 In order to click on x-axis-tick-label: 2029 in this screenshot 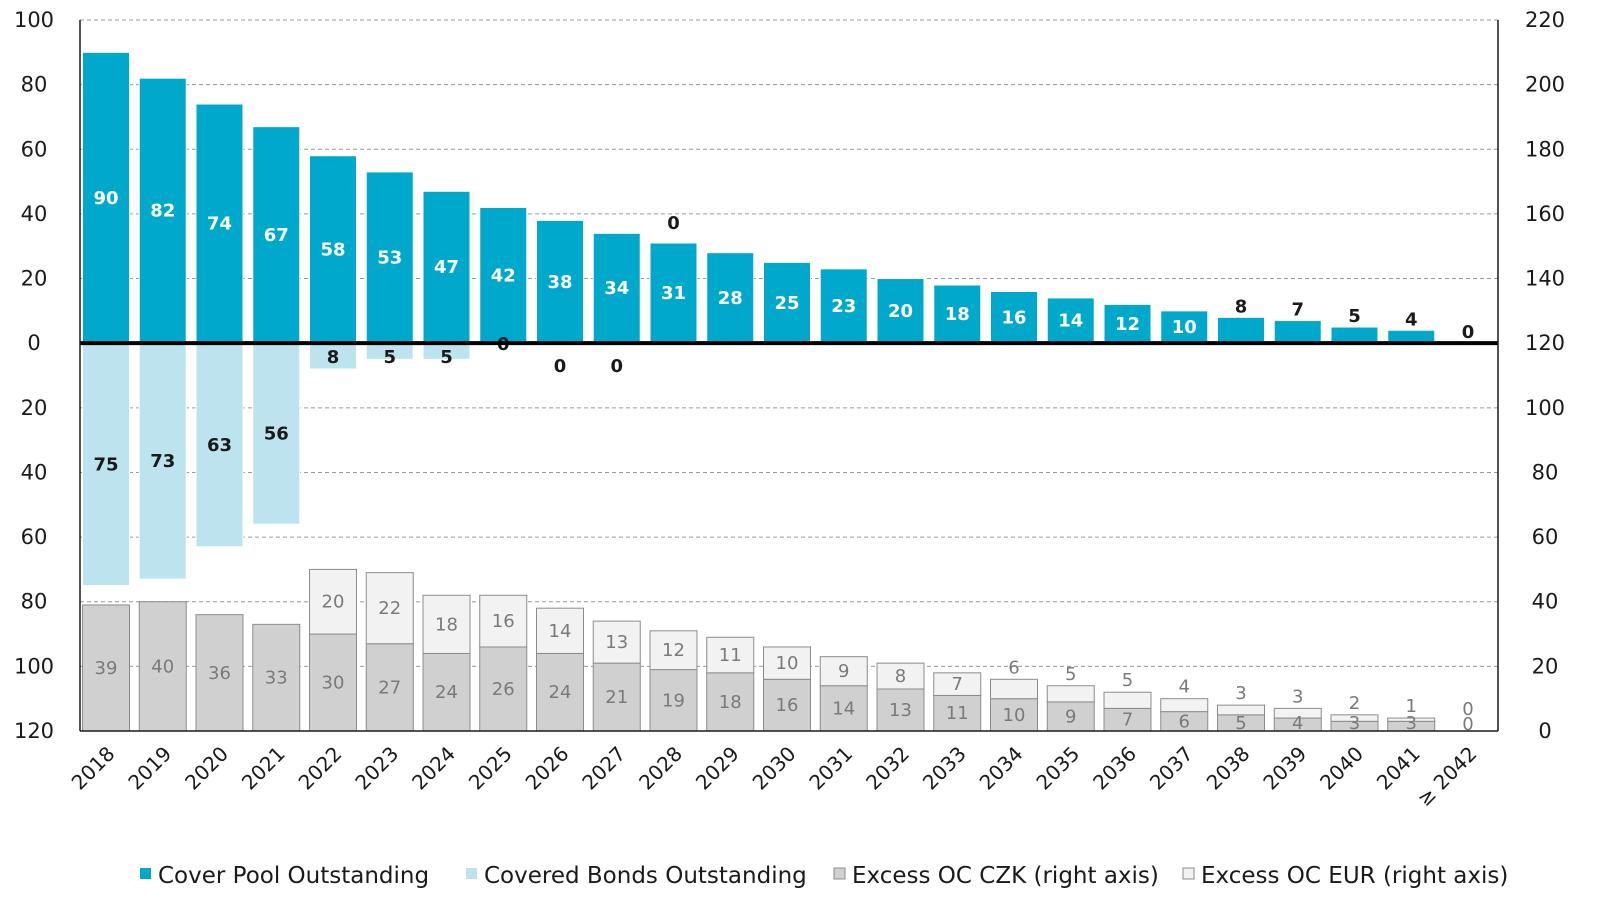, I will do `click(717, 768)`.